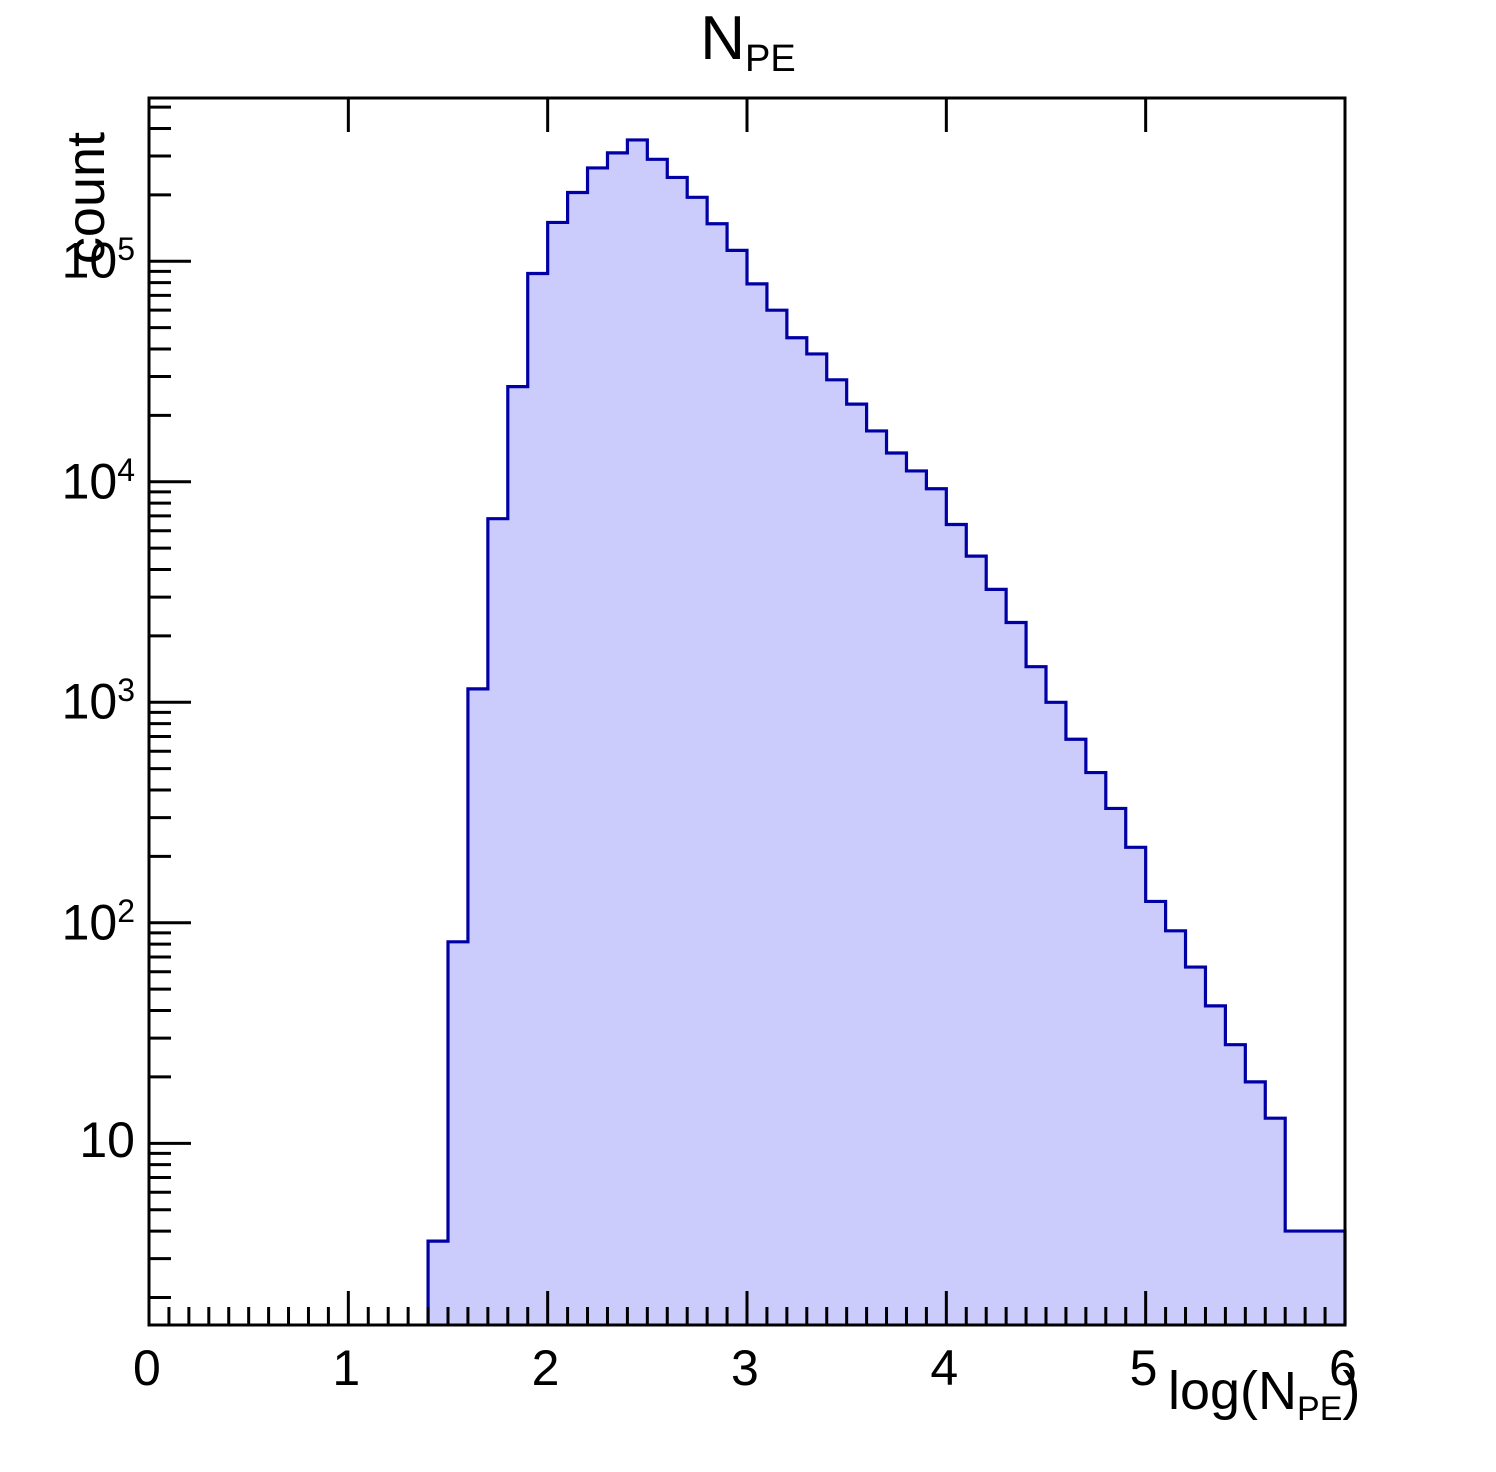  What do you see at coordinates (1351, 1391) in the screenshot?
I see `x-axis-title-tail: )` at bounding box center [1351, 1391].